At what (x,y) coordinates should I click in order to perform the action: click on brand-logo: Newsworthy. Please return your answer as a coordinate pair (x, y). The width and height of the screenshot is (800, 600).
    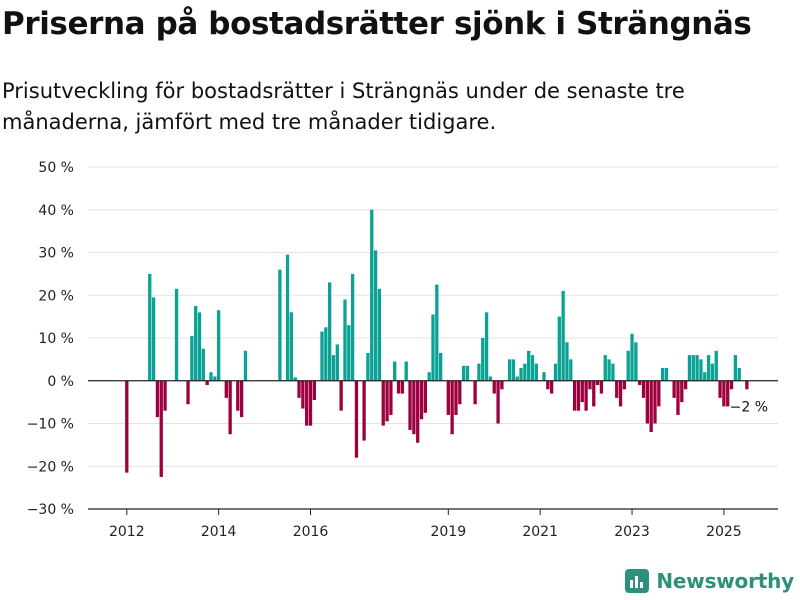
    Looking at the image, I should click on (709, 581).